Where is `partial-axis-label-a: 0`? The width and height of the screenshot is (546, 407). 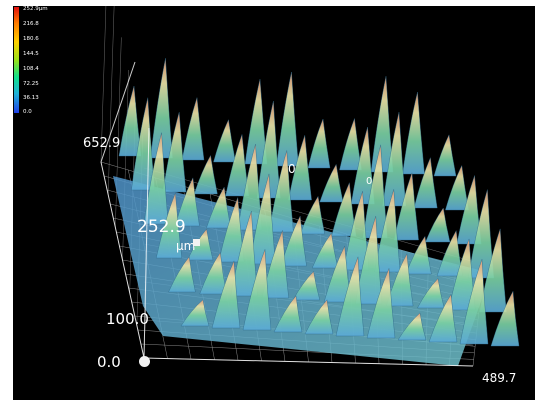 partial-axis-label-a: 0 is located at coordinates (292, 169).